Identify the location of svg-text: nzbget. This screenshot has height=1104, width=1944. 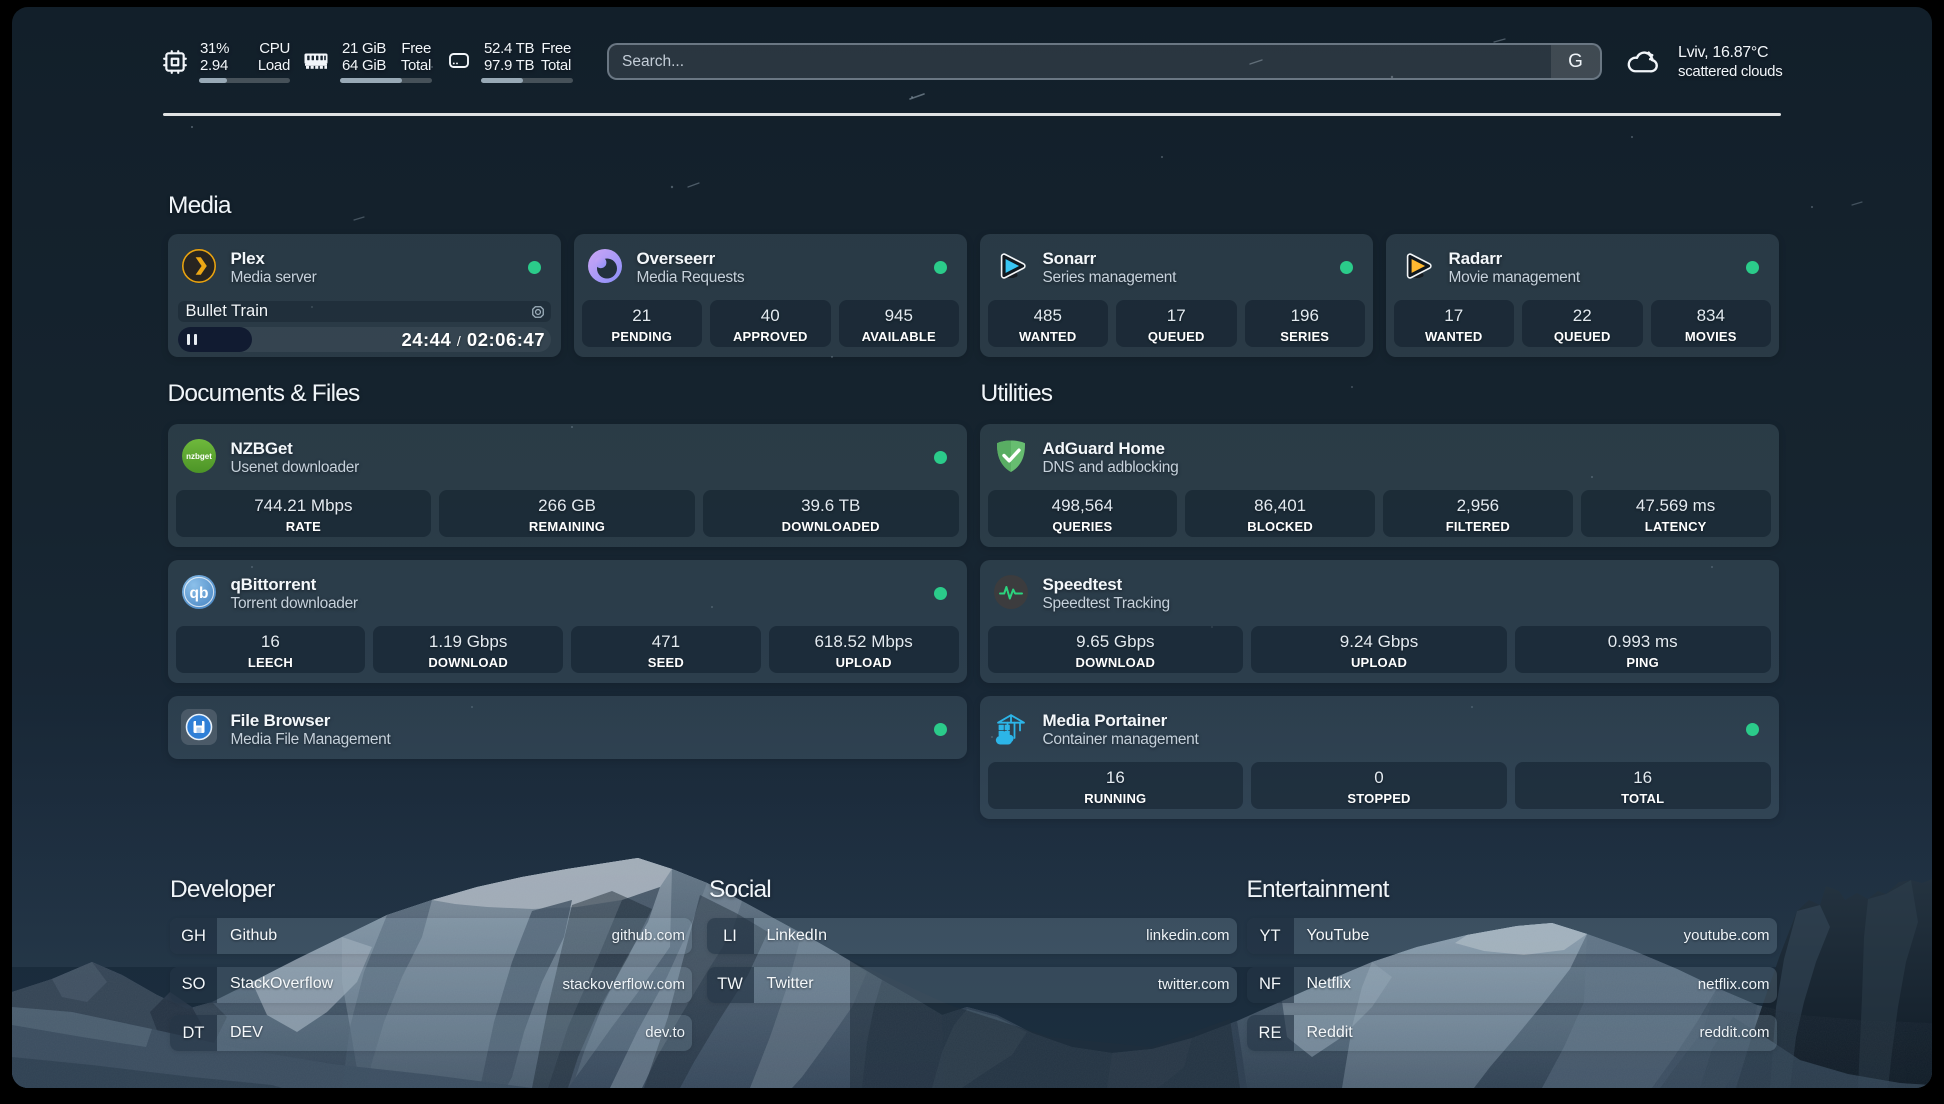
(199, 456).